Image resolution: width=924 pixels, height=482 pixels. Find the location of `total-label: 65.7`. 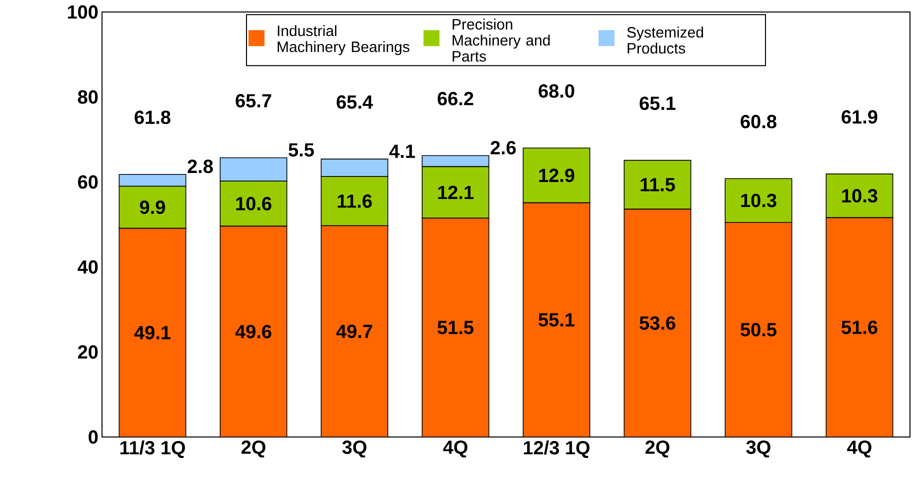

total-label: 65.7 is located at coordinates (254, 101).